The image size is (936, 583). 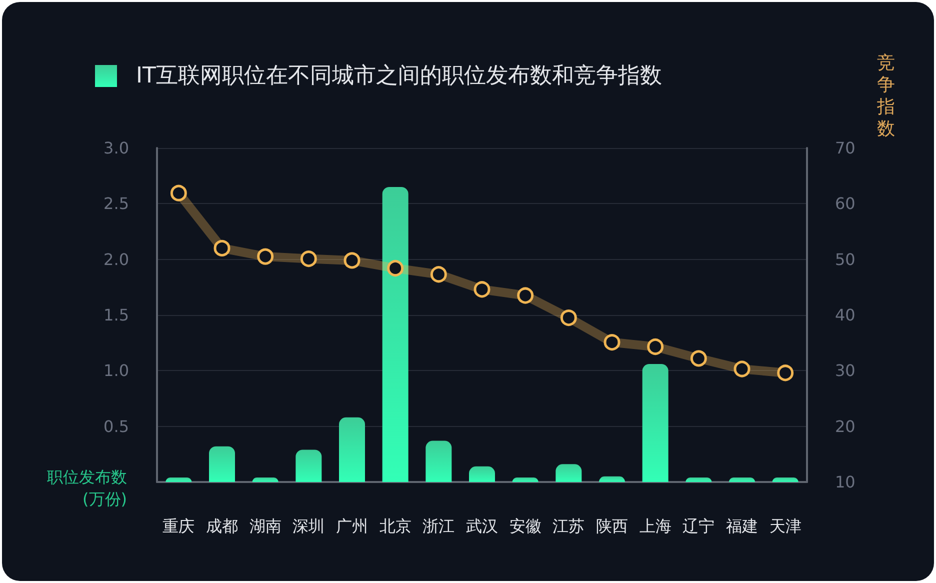 I want to click on x-tick-label: 湖南, so click(x=265, y=526).